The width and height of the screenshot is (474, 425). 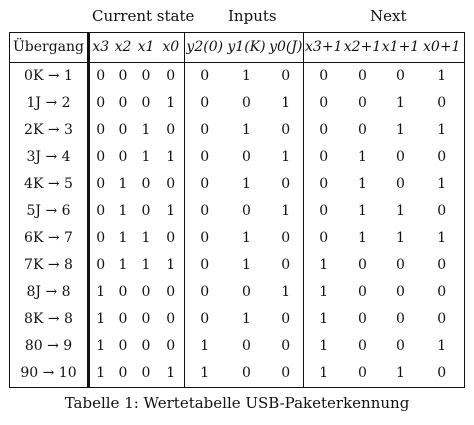 I want to click on transition-cell: 90 → 10, so click(x=49, y=374).